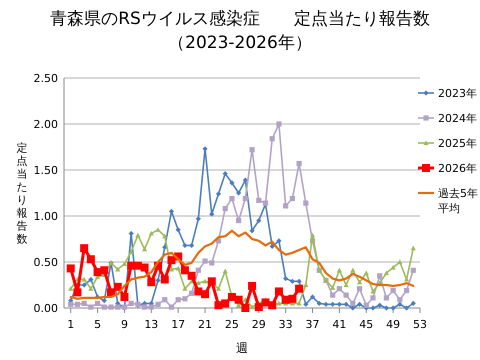  Describe the element at coordinates (178, 324) in the screenshot. I see `x-tick-label: 17` at that location.